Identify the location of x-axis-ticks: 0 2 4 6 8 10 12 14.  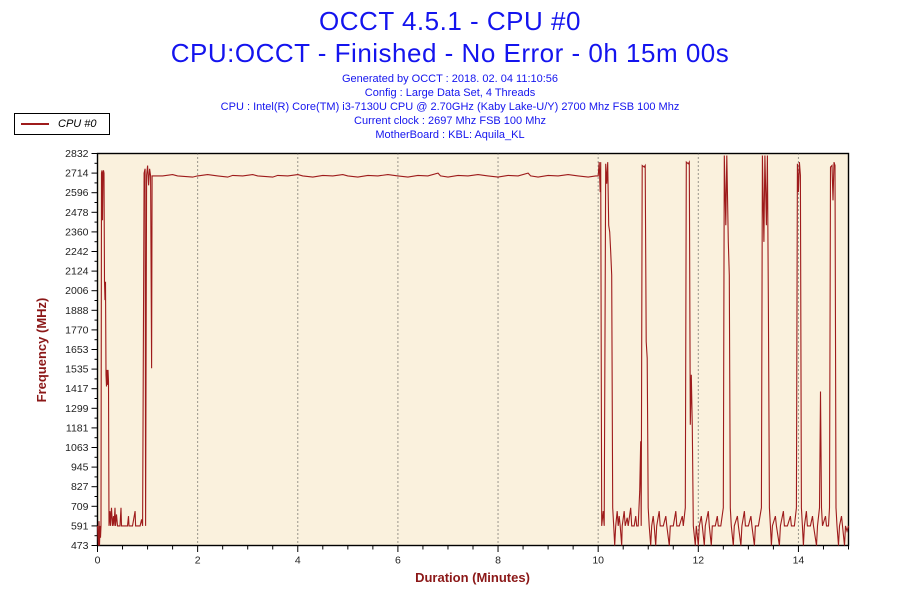
(472, 556).